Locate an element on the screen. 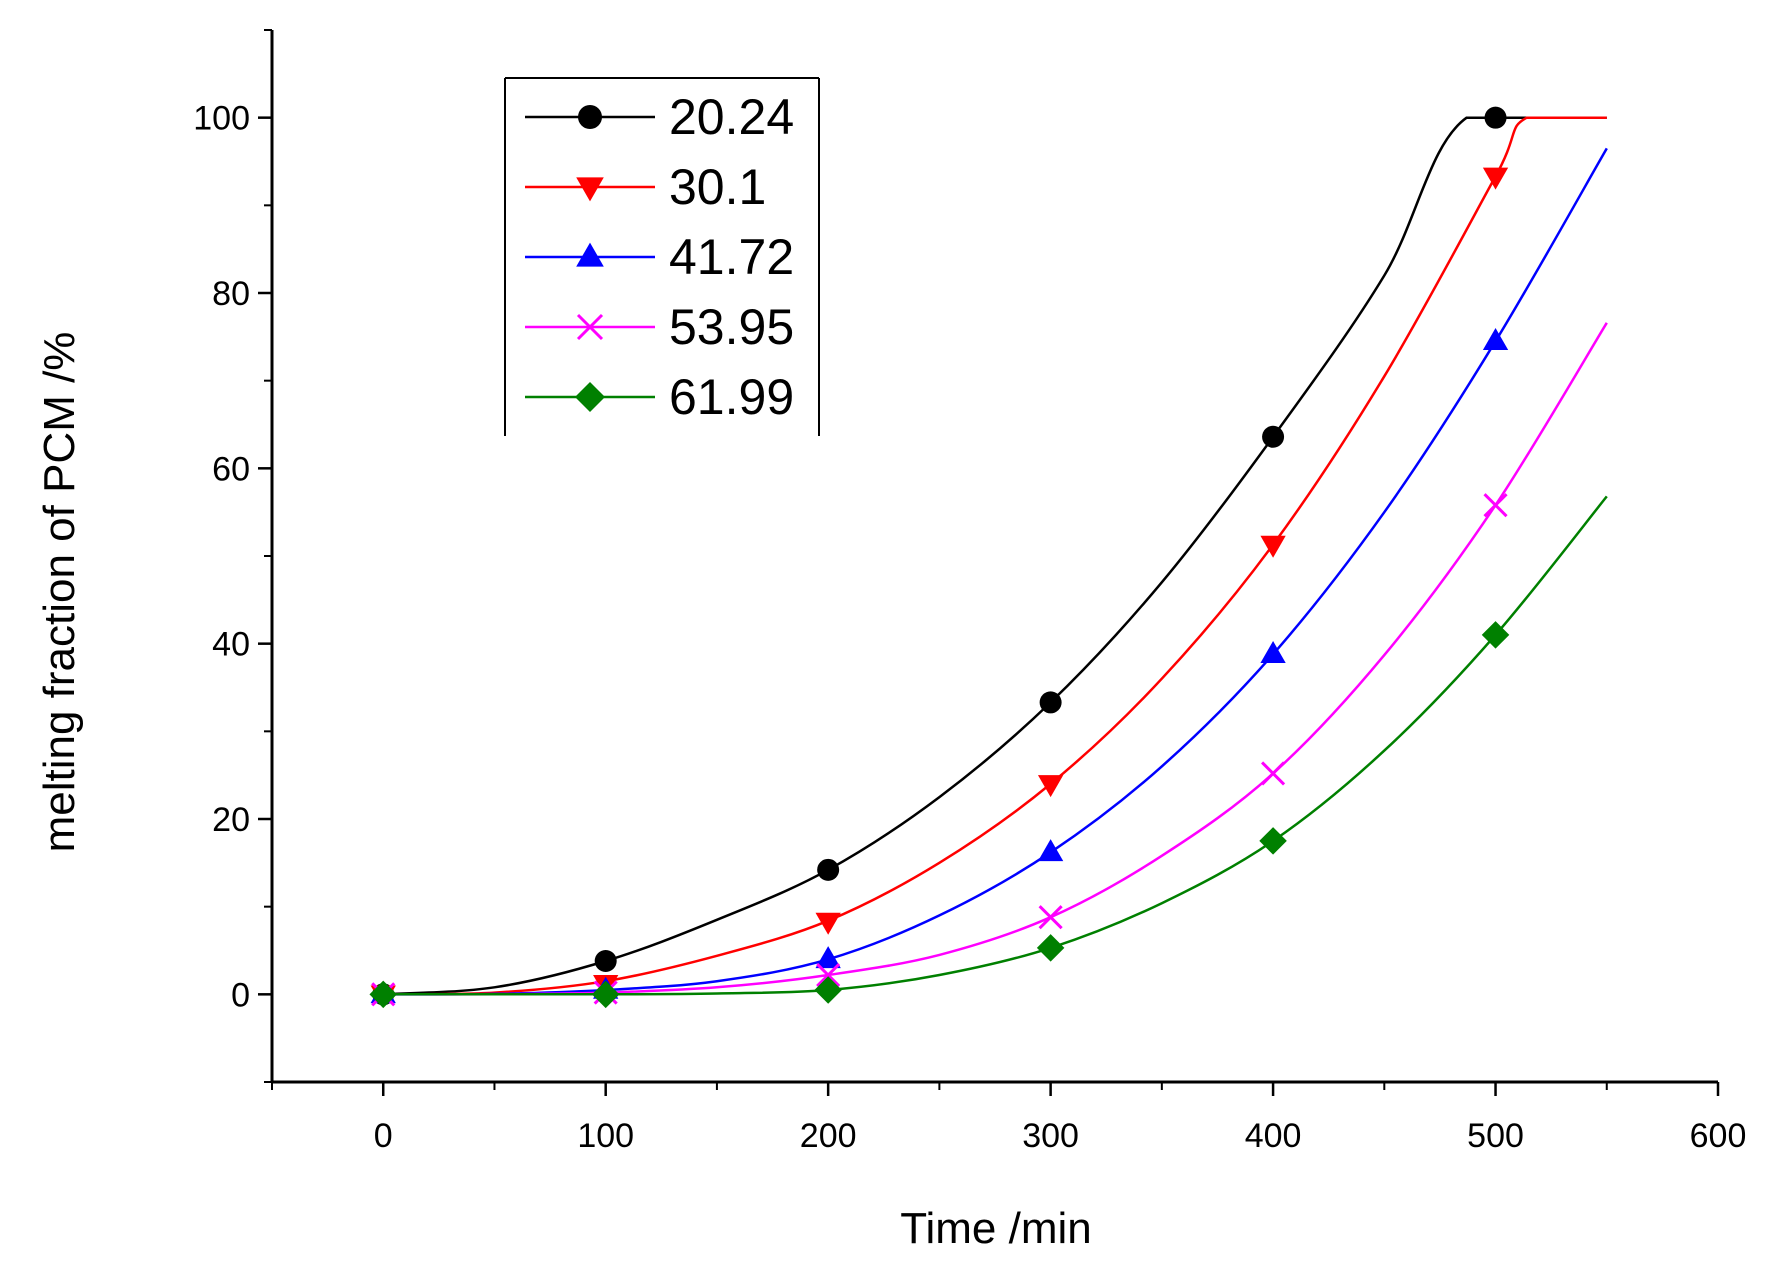  x-tick-label: 300 is located at coordinates (1050, 1136).